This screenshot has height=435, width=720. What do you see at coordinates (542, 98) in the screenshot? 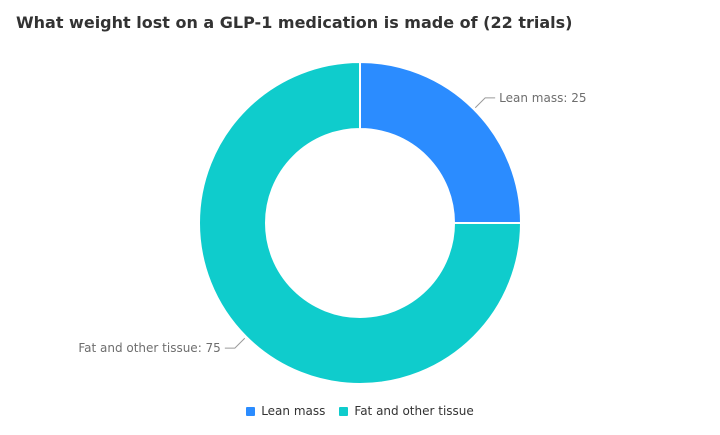
I see `data-label-lean-mass: Lean mass: 25` at bounding box center [542, 98].